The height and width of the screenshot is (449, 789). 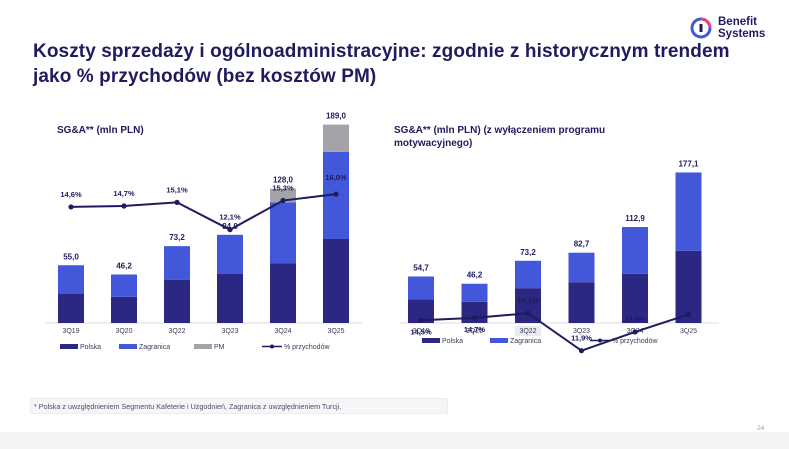 I want to click on chart-1-legend-label-zagranica: Zagranica, so click(x=154, y=347).